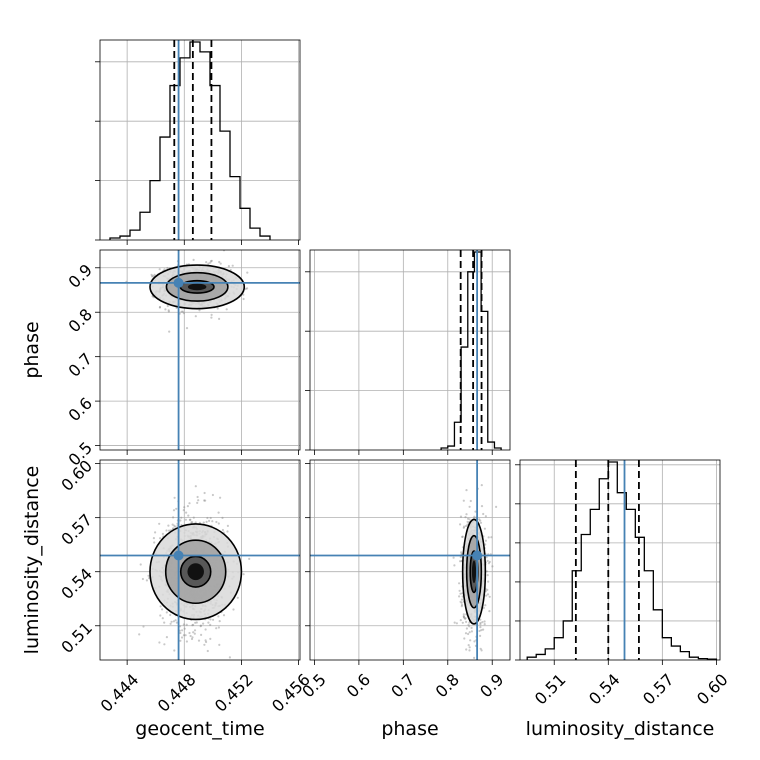  I want to click on y-tick-label: 0.6, so click(80, 409).